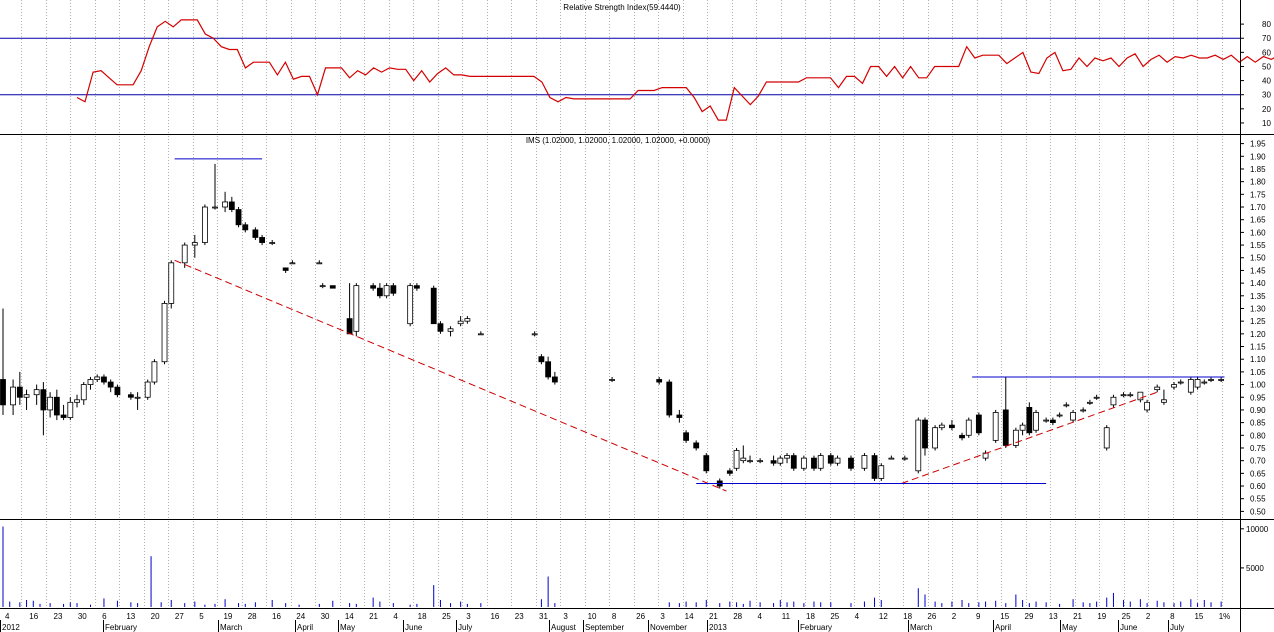  What do you see at coordinates (1258, 182) in the screenshot?
I see `price-tick-label: 1.80` at bounding box center [1258, 182].